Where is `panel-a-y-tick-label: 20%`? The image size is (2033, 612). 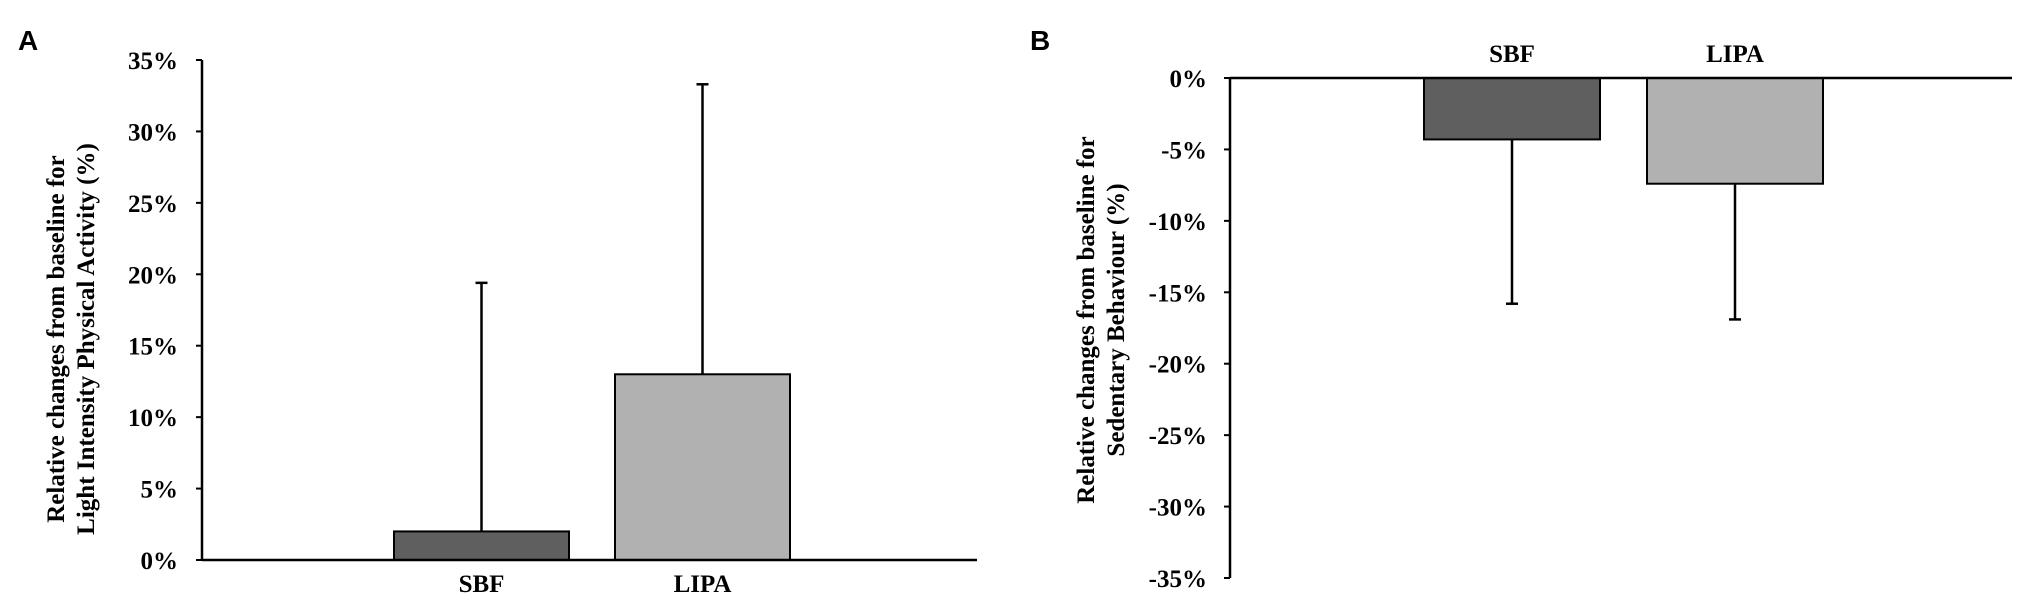 panel-a-y-tick-label: 20% is located at coordinates (153, 275).